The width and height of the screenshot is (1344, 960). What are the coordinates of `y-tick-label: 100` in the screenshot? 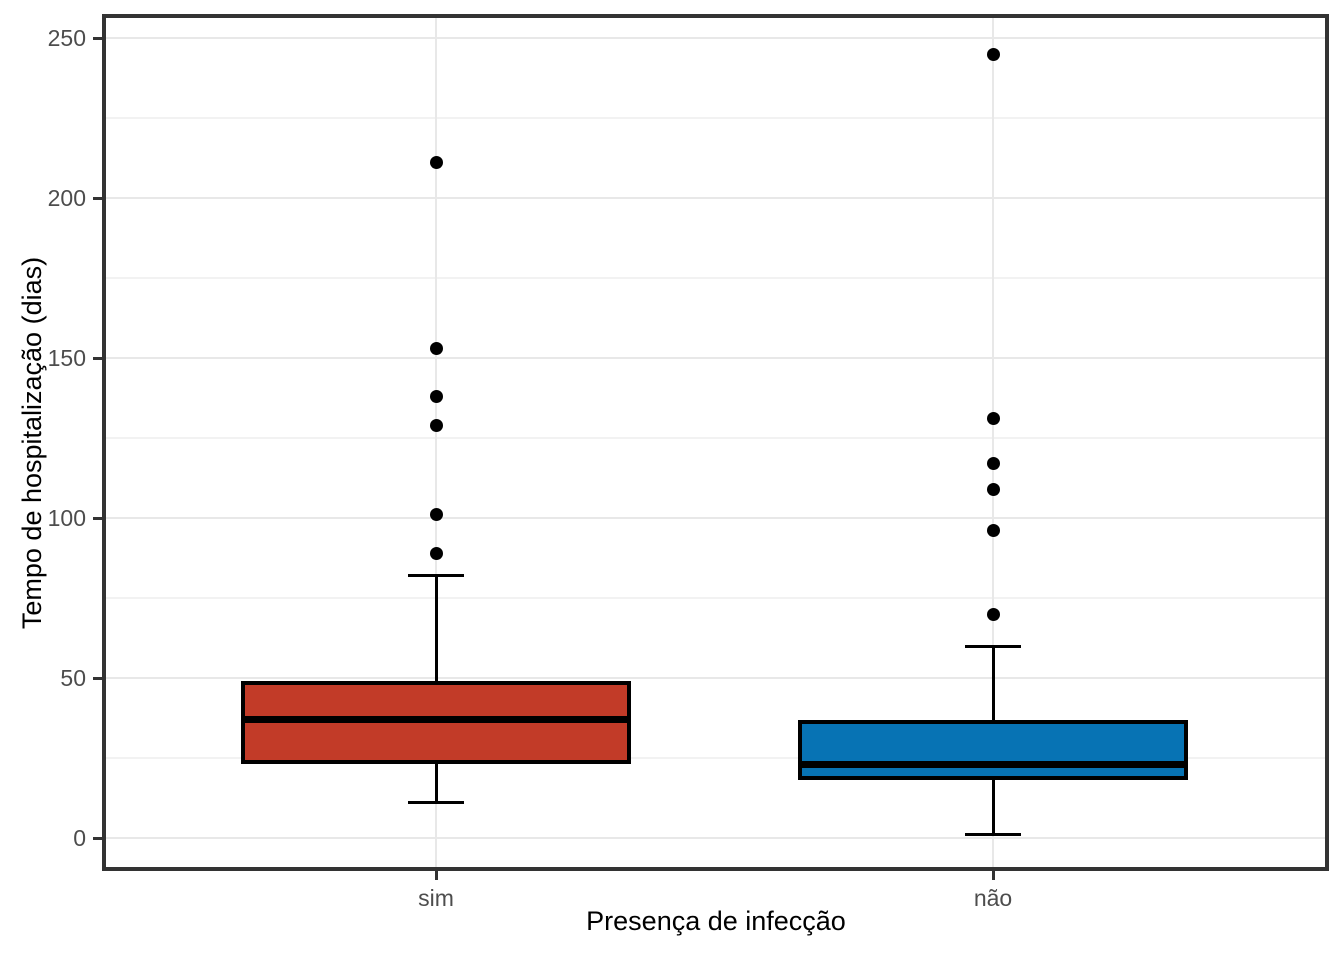 It's located at (66, 518).